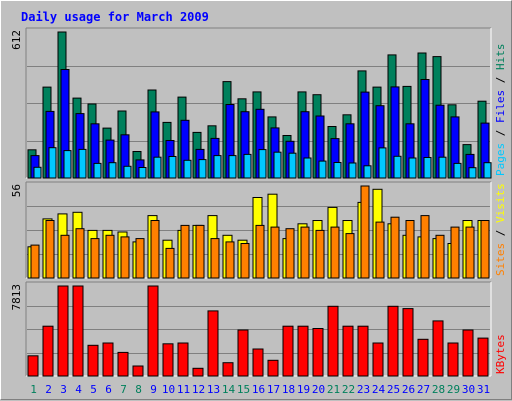 This screenshot has width=512, height=401. What do you see at coordinates (468, 389) in the screenshot?
I see `day-label-30: 30` at bounding box center [468, 389].